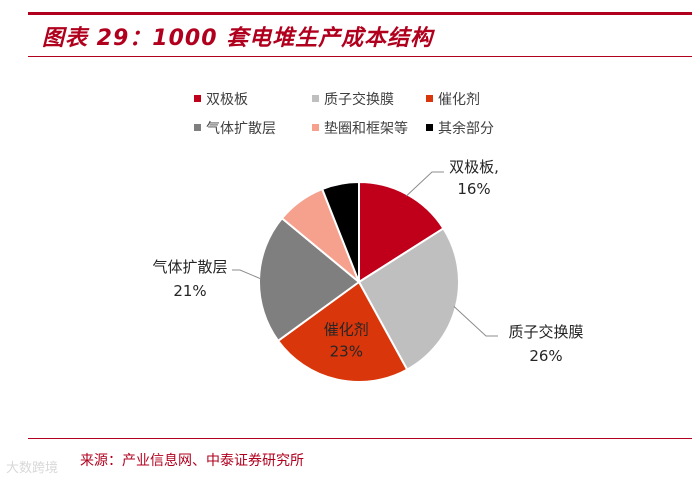 The image size is (696, 483). Describe the element at coordinates (360, 13) in the screenshot. I see `title-top-rule` at that location.